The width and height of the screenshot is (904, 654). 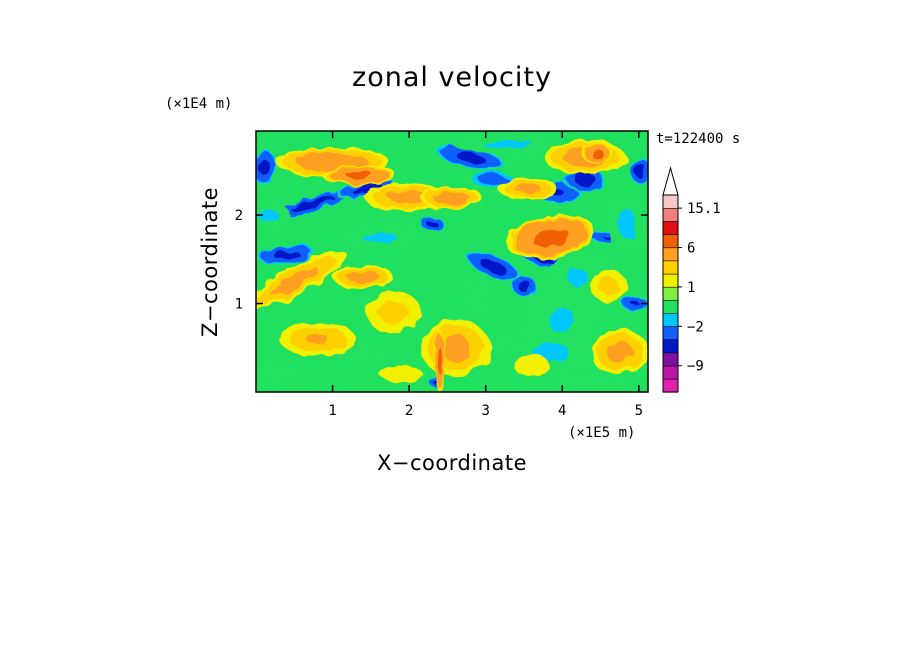 I want to click on colorbar-extend-arrow, so click(x=670, y=181).